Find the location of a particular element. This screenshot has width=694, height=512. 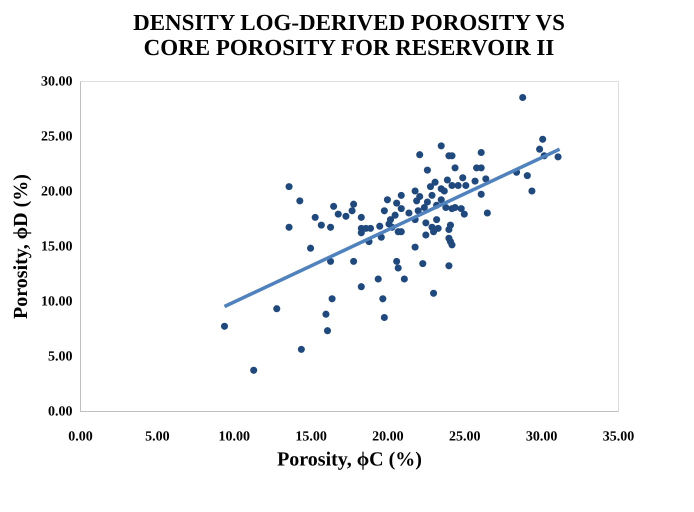

y-tick-label: 25.00 is located at coordinates (56, 137).